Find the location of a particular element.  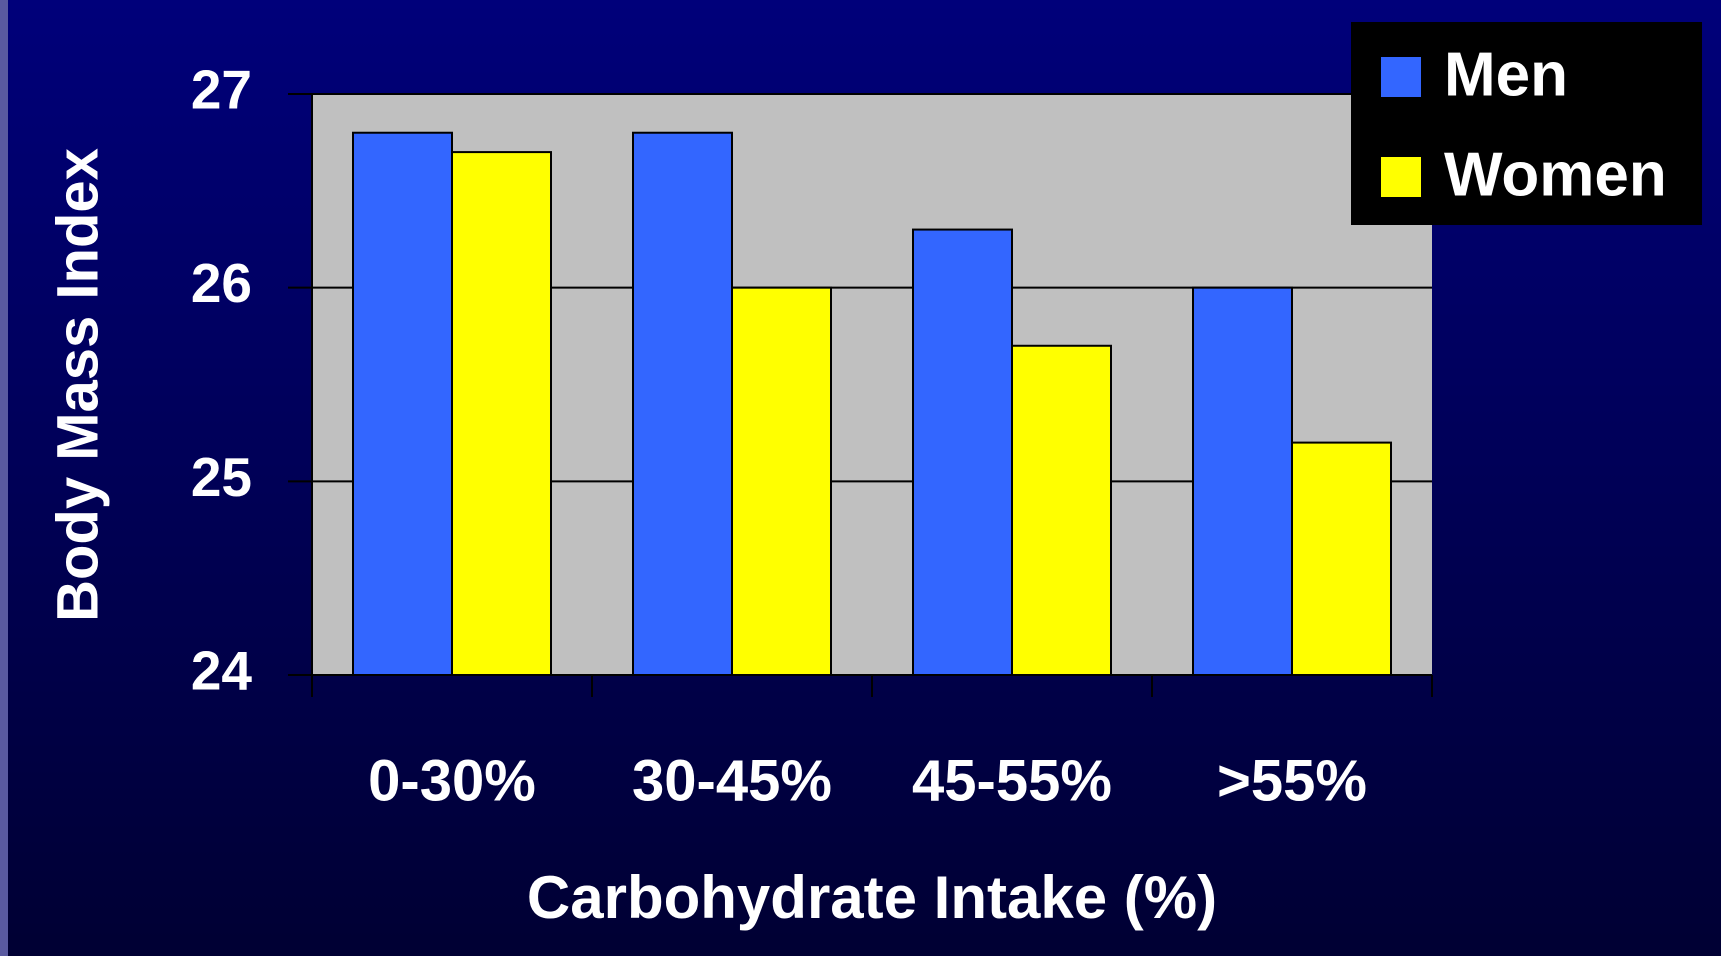

x-tick-label: 45-55% is located at coordinates (1012, 780).